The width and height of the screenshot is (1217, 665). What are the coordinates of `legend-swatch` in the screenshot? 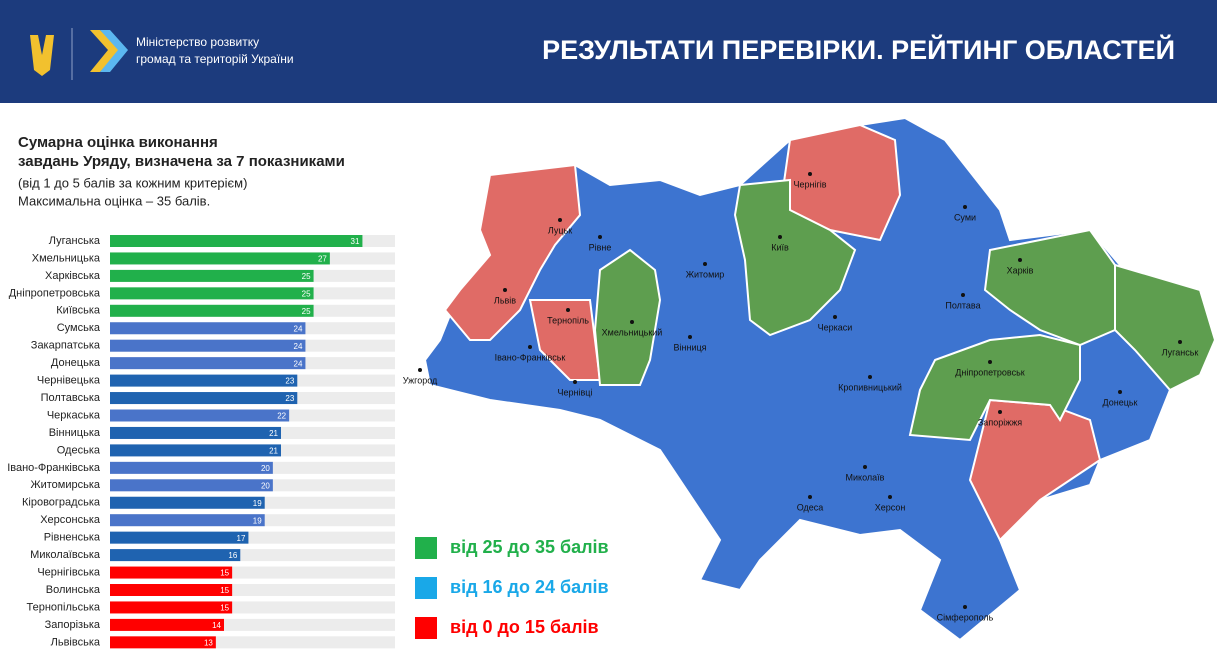 It's located at (426, 548).